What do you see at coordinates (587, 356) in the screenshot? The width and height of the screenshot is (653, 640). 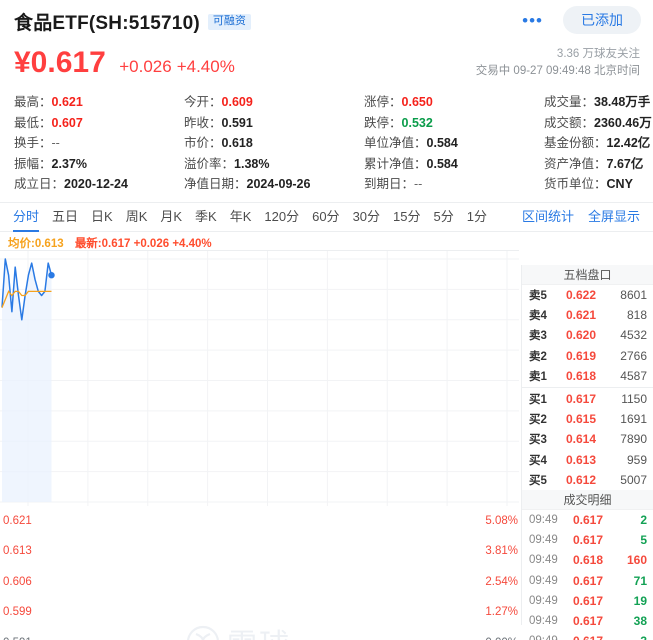 I see `ask-row: 卖2 0.619 2766` at bounding box center [587, 356].